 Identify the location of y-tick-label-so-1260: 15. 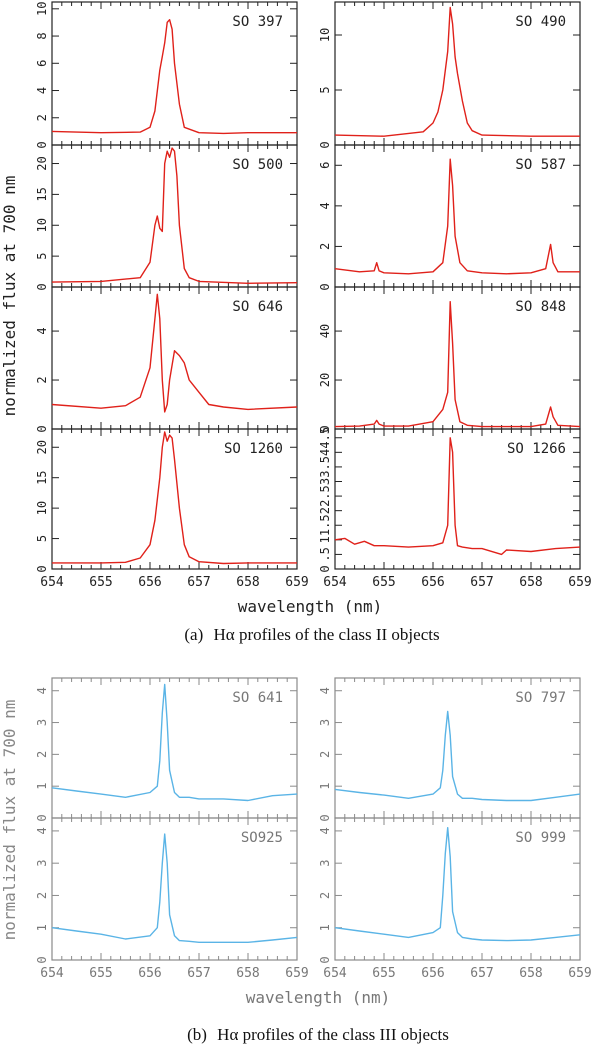
(42, 477).